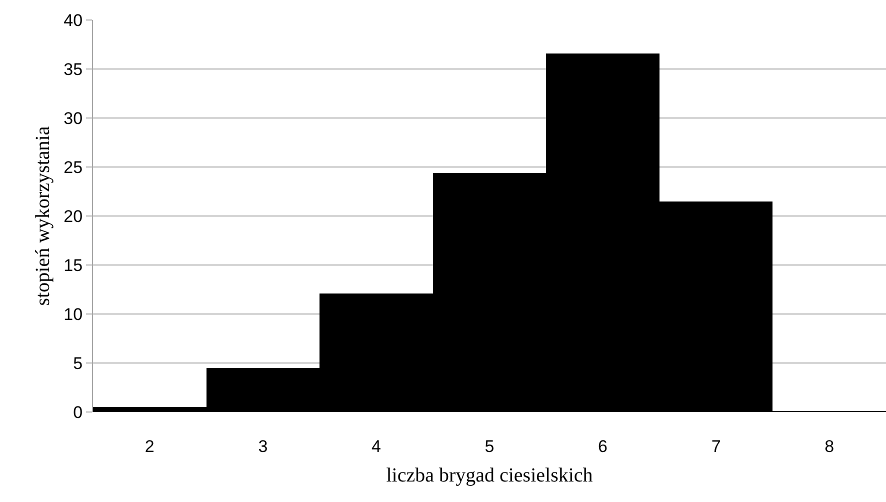 This screenshot has height=502, width=886. Describe the element at coordinates (73, 20) in the screenshot. I see `y-tick-label: 40` at that location.